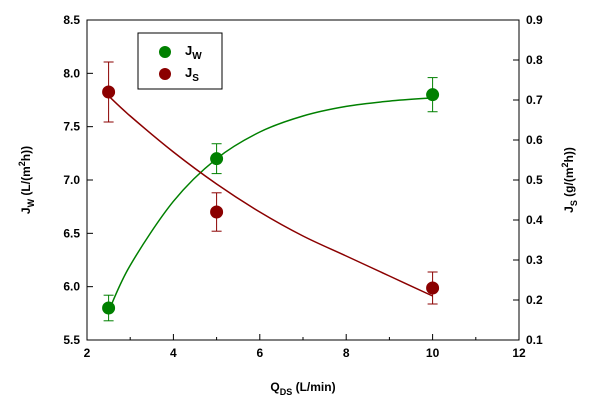  I want to click on x-tick-label: 8, so click(346, 353).